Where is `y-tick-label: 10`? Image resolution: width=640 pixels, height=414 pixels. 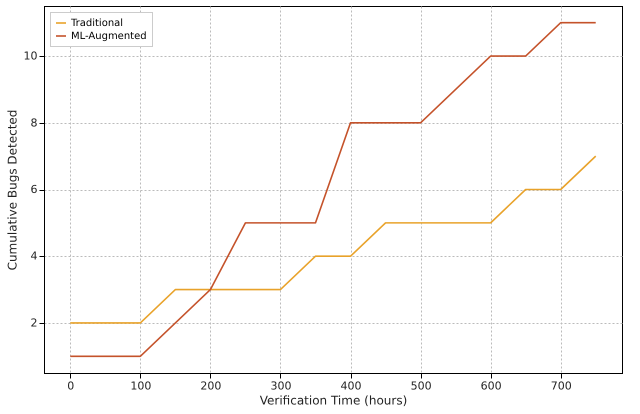
y-tick-label: 10 is located at coordinates (31, 56).